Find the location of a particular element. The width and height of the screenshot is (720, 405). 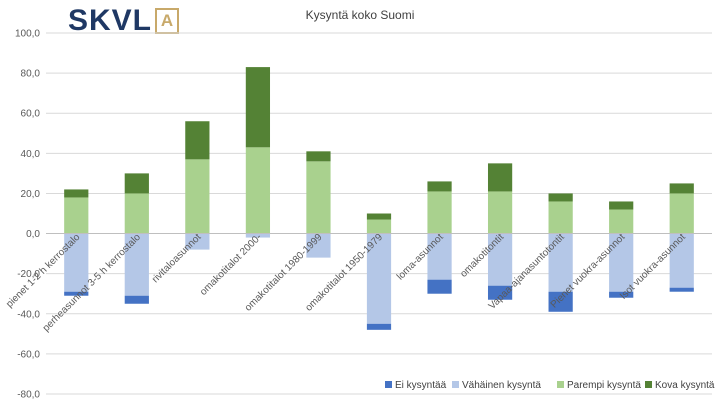

y-tick-label: 0,0 is located at coordinates (33, 234).